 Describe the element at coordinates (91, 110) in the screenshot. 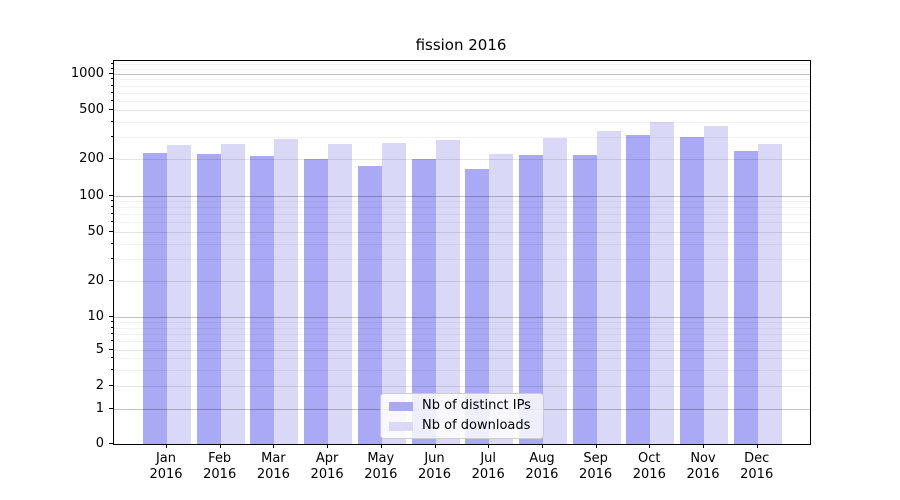

I see `y-tick-label-500: 500` at that location.